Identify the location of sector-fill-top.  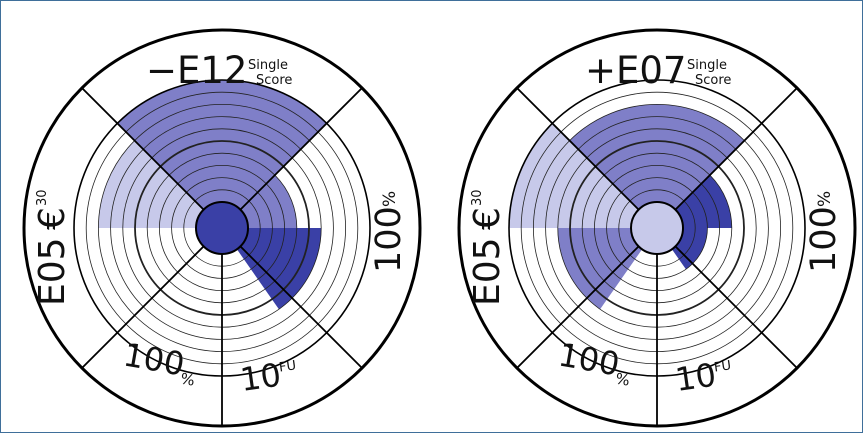
(222, 145).